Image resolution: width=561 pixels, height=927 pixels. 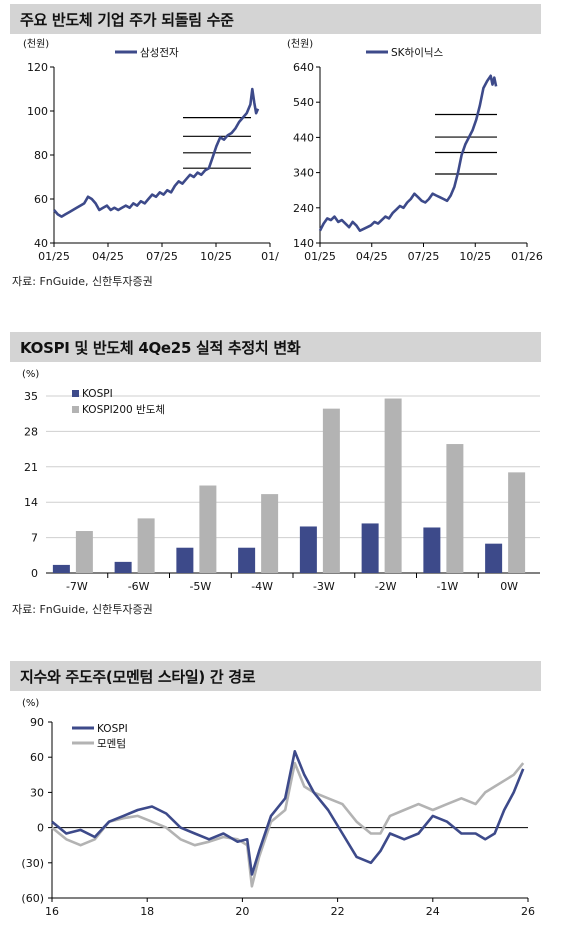 What do you see at coordinates (160, 348) in the screenshot?
I see `section-2-title: KOSPI 및 반도체 4Qe25 실적 추정치 변화` at bounding box center [160, 348].